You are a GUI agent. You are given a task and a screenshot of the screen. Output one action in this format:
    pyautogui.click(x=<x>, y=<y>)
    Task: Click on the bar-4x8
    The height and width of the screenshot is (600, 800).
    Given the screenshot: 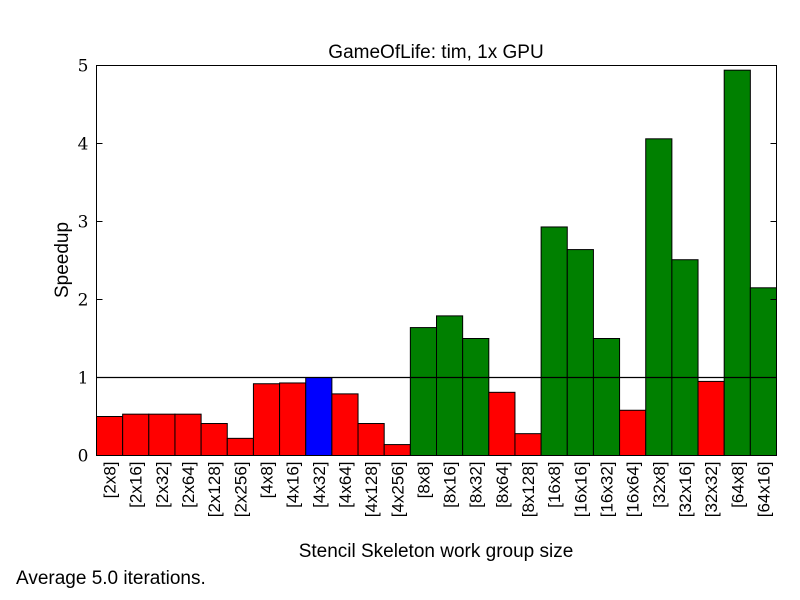 What is the action you would take?
    pyautogui.click(x=266, y=419)
    